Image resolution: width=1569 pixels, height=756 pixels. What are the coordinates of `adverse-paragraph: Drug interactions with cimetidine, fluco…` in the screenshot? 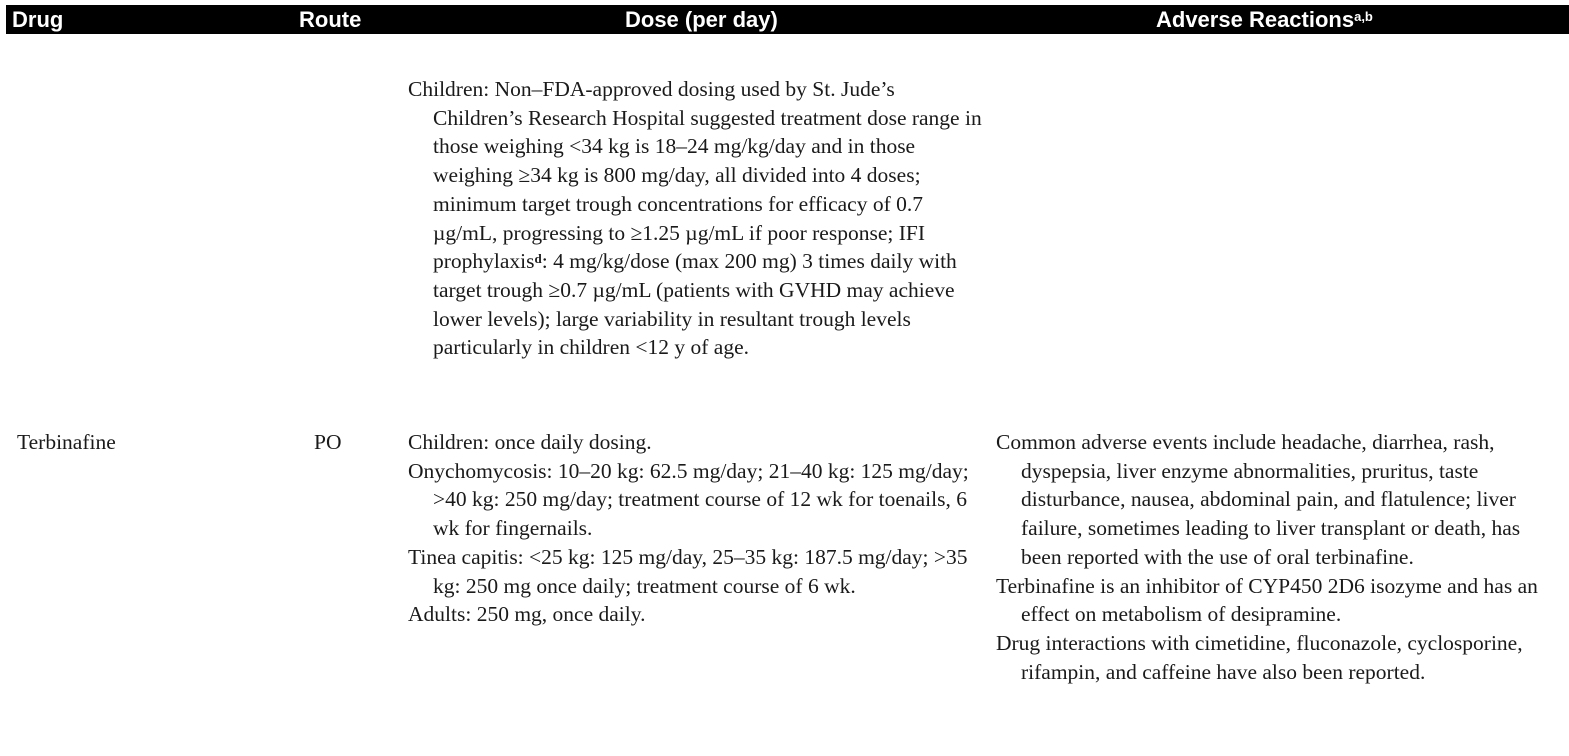 It's located at (1259, 657).